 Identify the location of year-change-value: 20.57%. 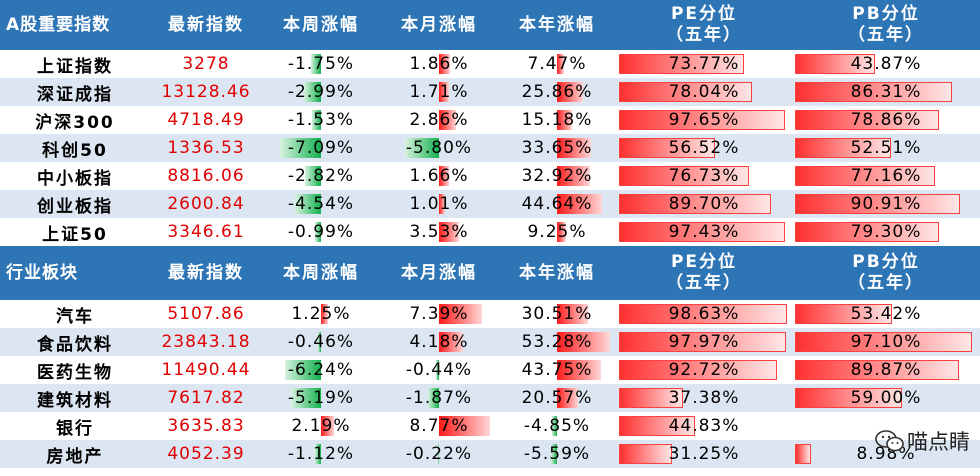
(557, 398).